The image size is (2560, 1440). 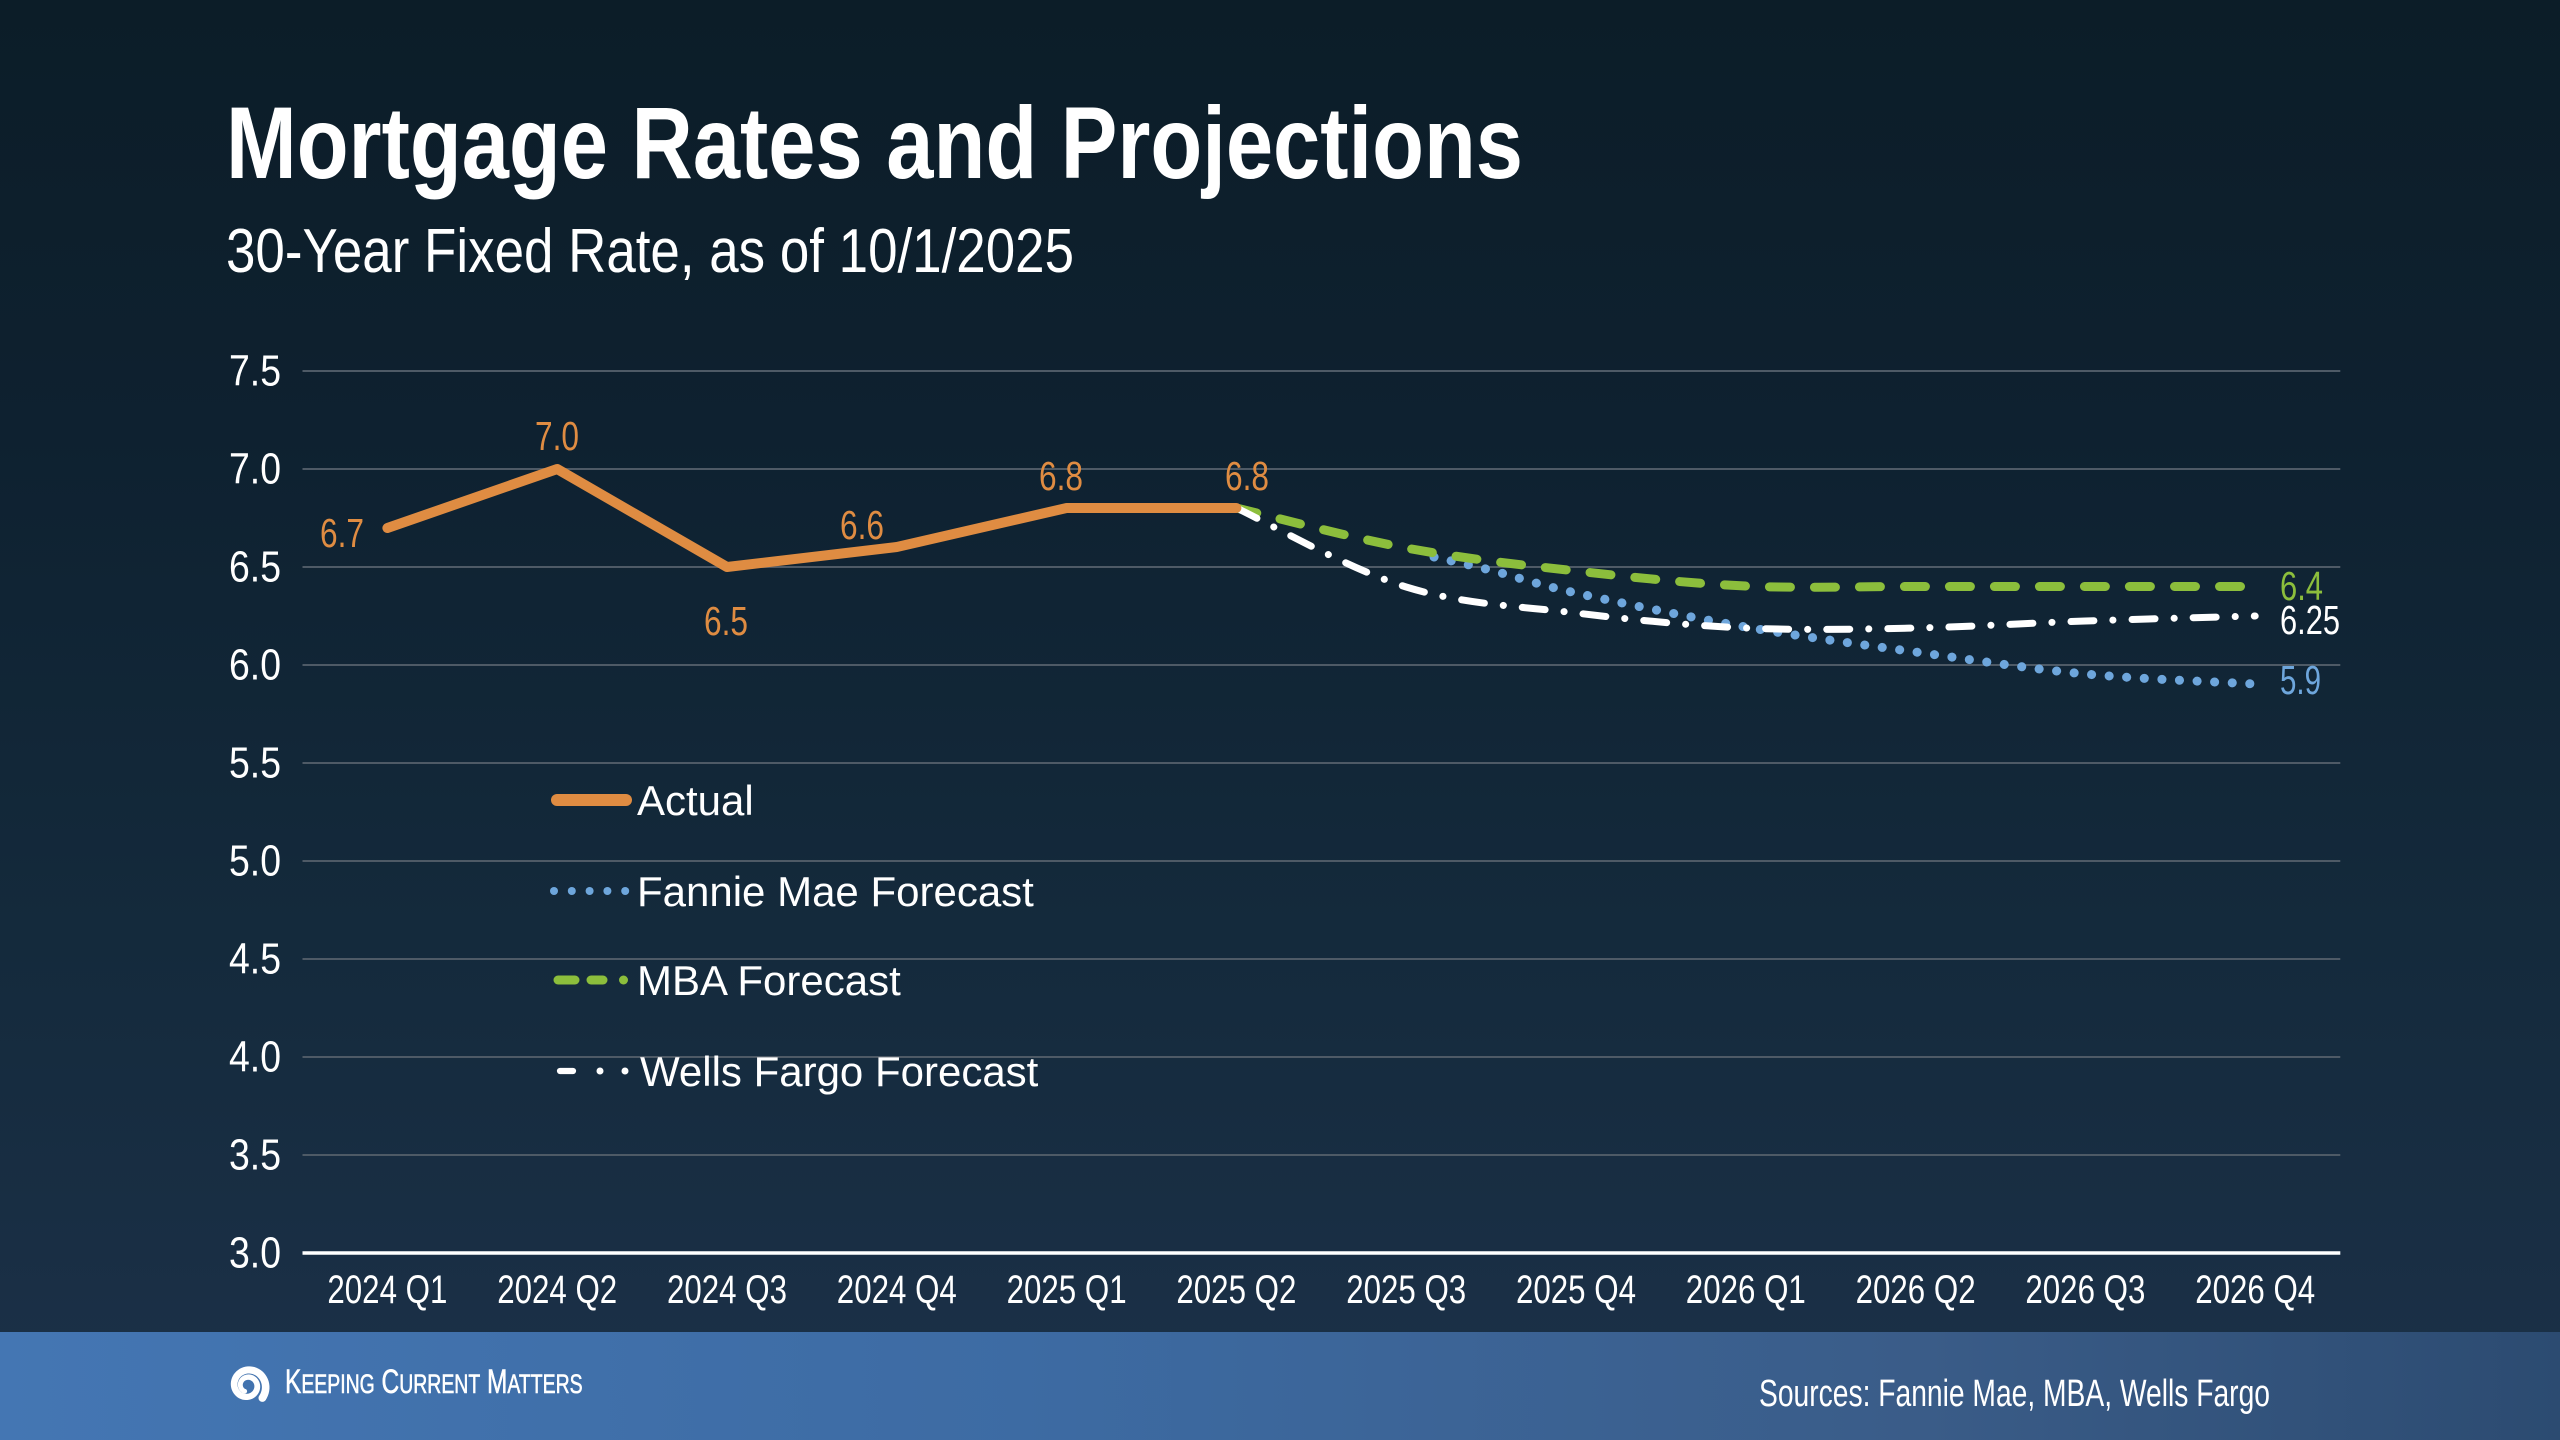 What do you see at coordinates (1916, 1290) in the screenshot?
I see `svg-text: 2026 Q2` at bounding box center [1916, 1290].